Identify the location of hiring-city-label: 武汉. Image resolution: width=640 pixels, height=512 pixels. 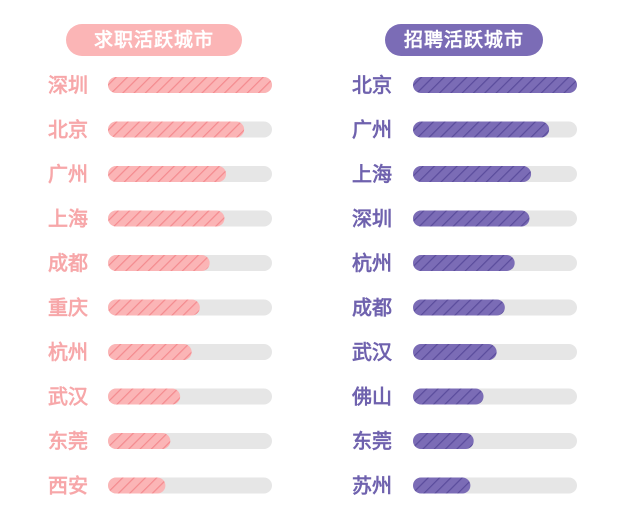
(372, 352).